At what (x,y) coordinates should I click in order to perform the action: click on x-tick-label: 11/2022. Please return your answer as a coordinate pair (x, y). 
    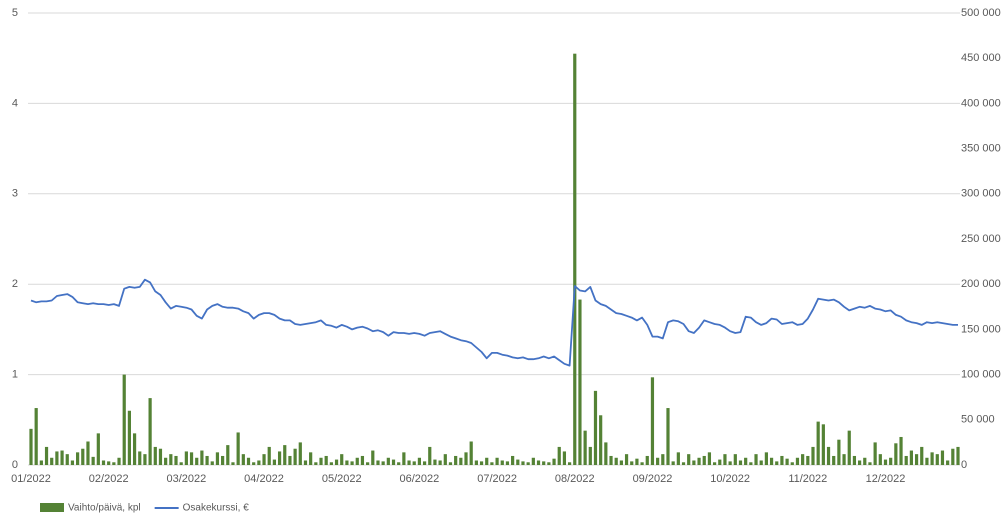
    Looking at the image, I should click on (807, 479).